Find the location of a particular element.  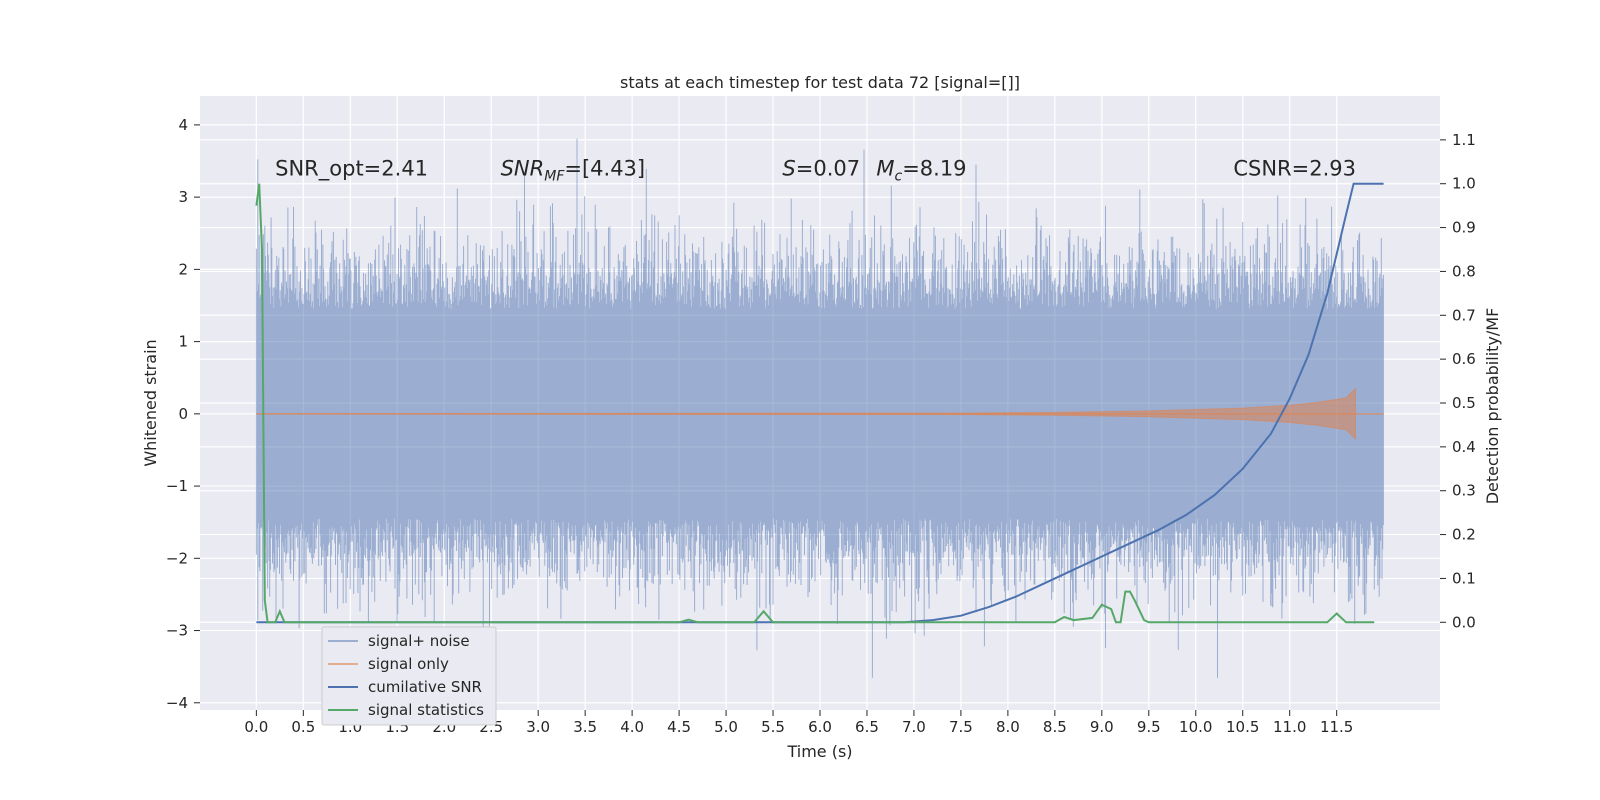

x-tick-label: 5.0 is located at coordinates (726, 727).